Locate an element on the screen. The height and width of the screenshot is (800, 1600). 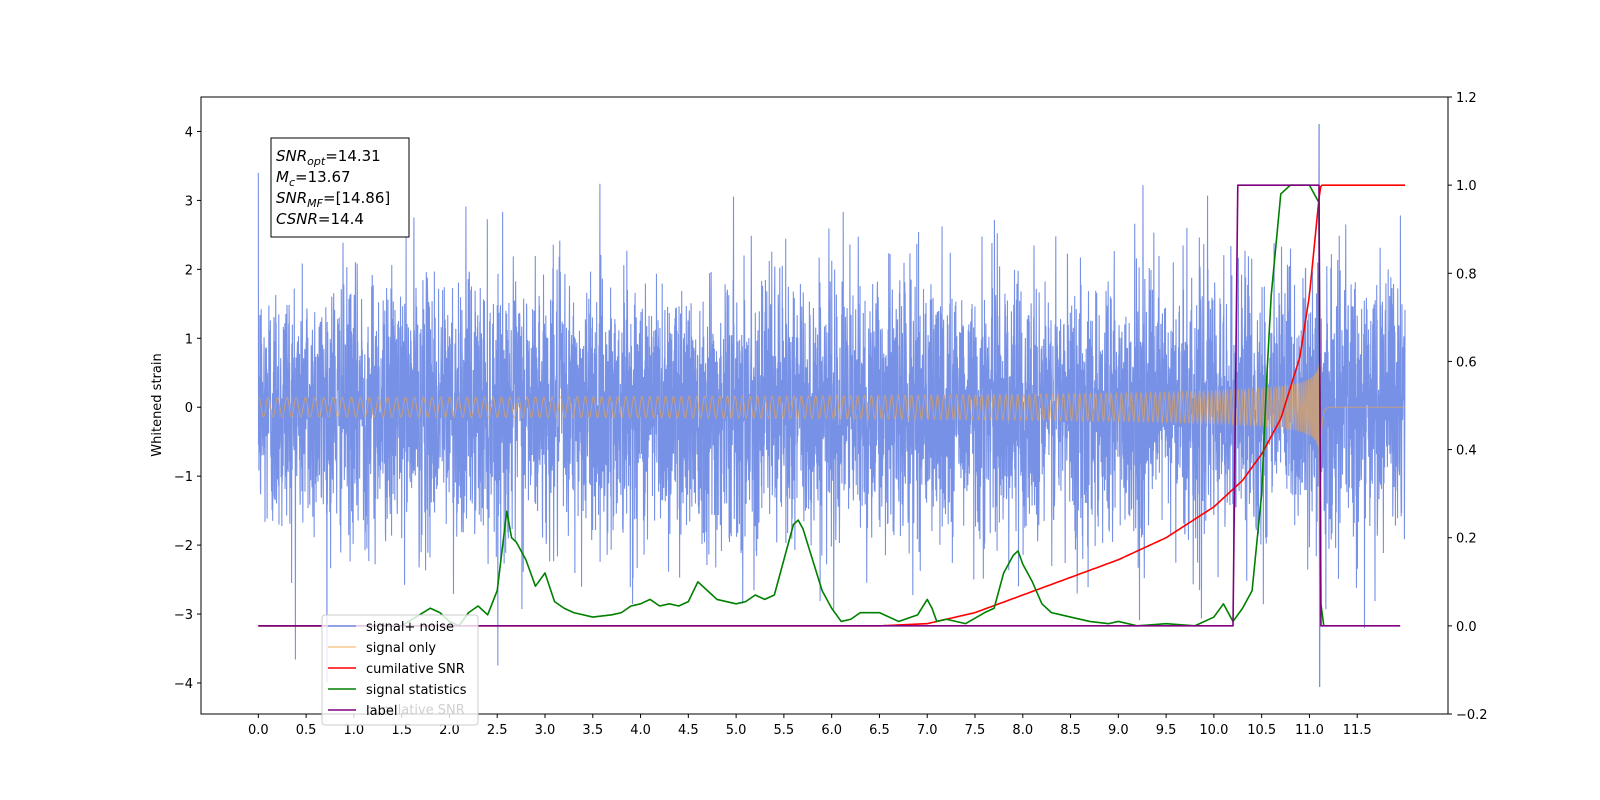
y-tick-label: −3 is located at coordinates (183, 615).